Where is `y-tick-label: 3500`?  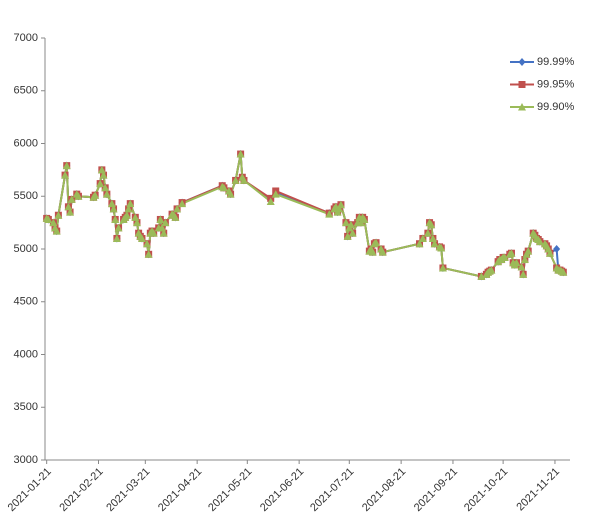 y-tick-label: 3500 is located at coordinates (26, 407).